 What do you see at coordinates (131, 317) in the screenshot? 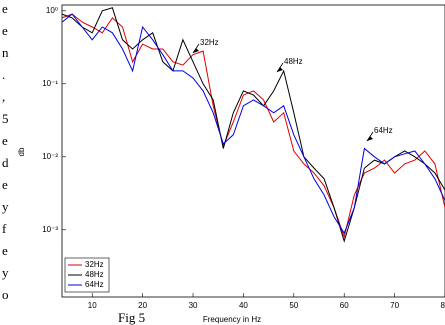
I see `caption: Fig 5` at bounding box center [131, 317].